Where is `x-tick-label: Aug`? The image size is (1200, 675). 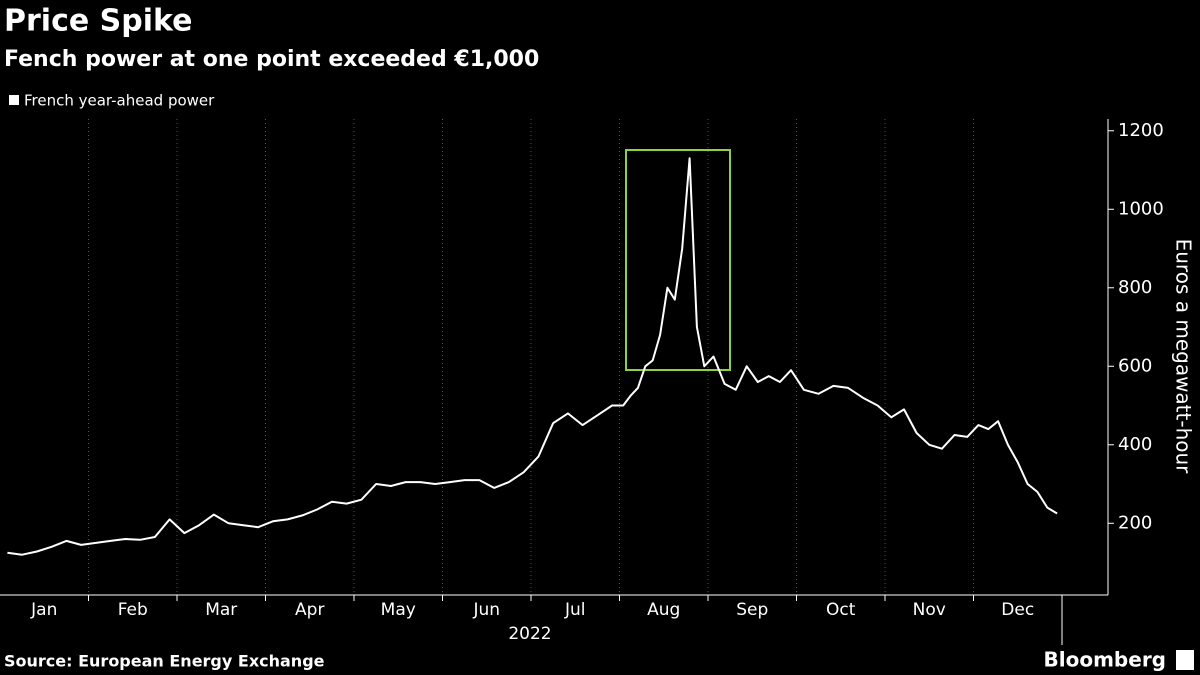 x-tick-label: Aug is located at coordinates (663, 610).